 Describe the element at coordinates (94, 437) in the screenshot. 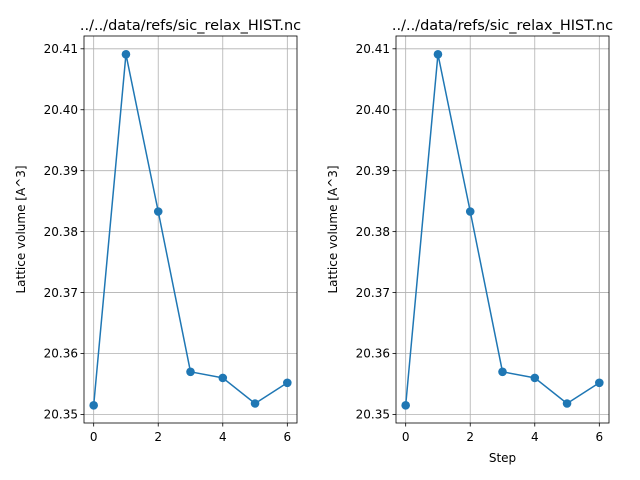

I see `left-x-tick-label: 0` at that location.